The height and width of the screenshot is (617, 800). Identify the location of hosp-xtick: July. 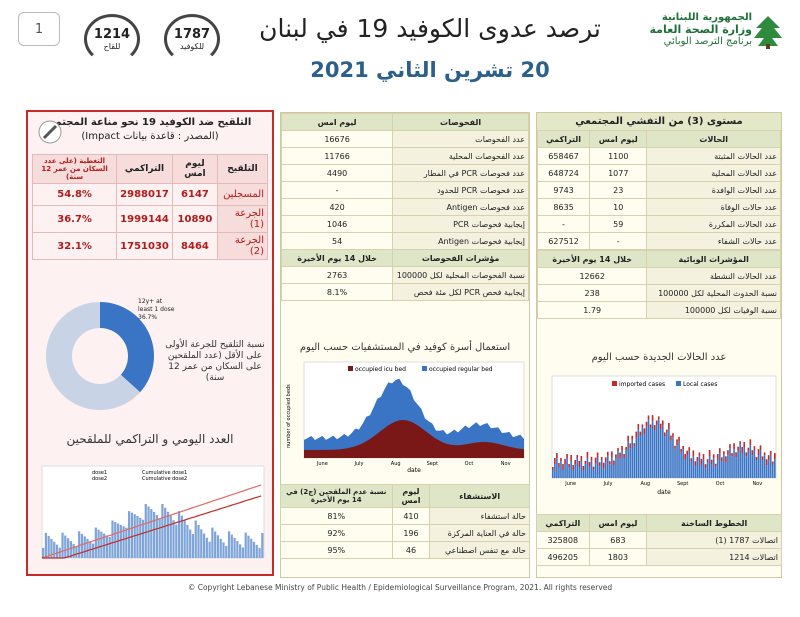
(359, 464).